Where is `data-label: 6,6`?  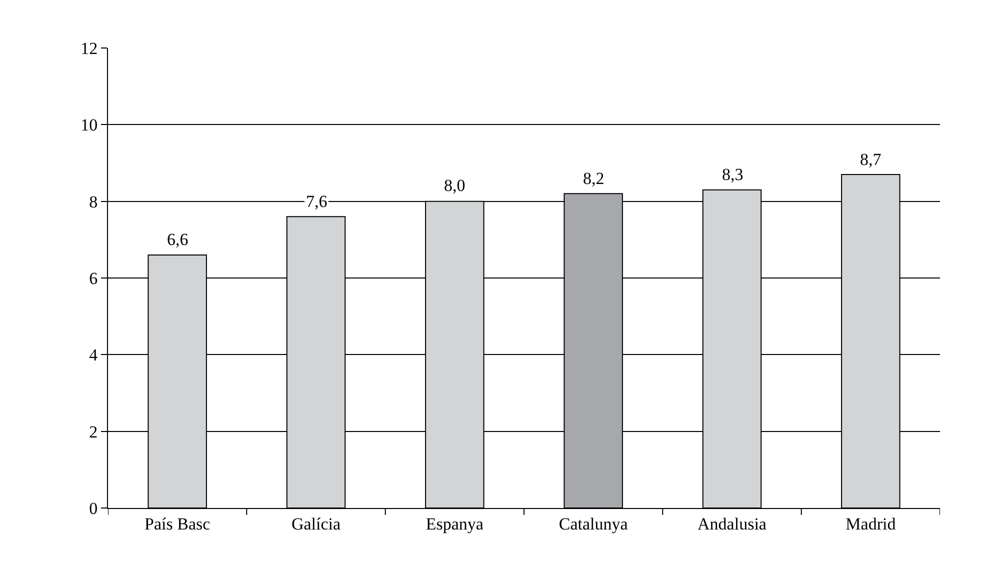
data-label: 6,6 is located at coordinates (177, 239).